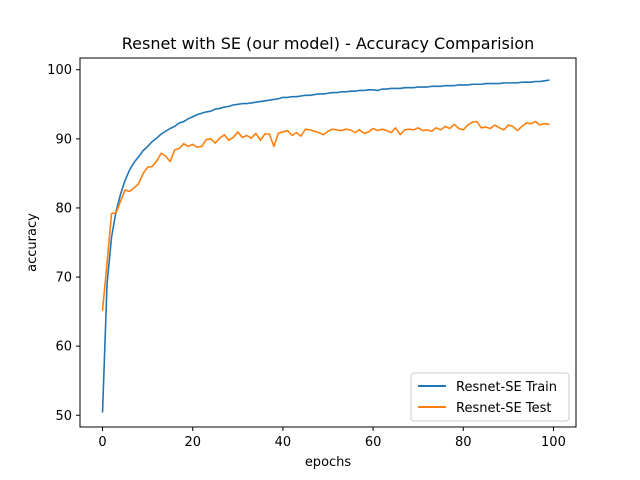 The height and width of the screenshot is (480, 640). What do you see at coordinates (463, 442) in the screenshot?
I see `x-tick-label: 80` at bounding box center [463, 442].